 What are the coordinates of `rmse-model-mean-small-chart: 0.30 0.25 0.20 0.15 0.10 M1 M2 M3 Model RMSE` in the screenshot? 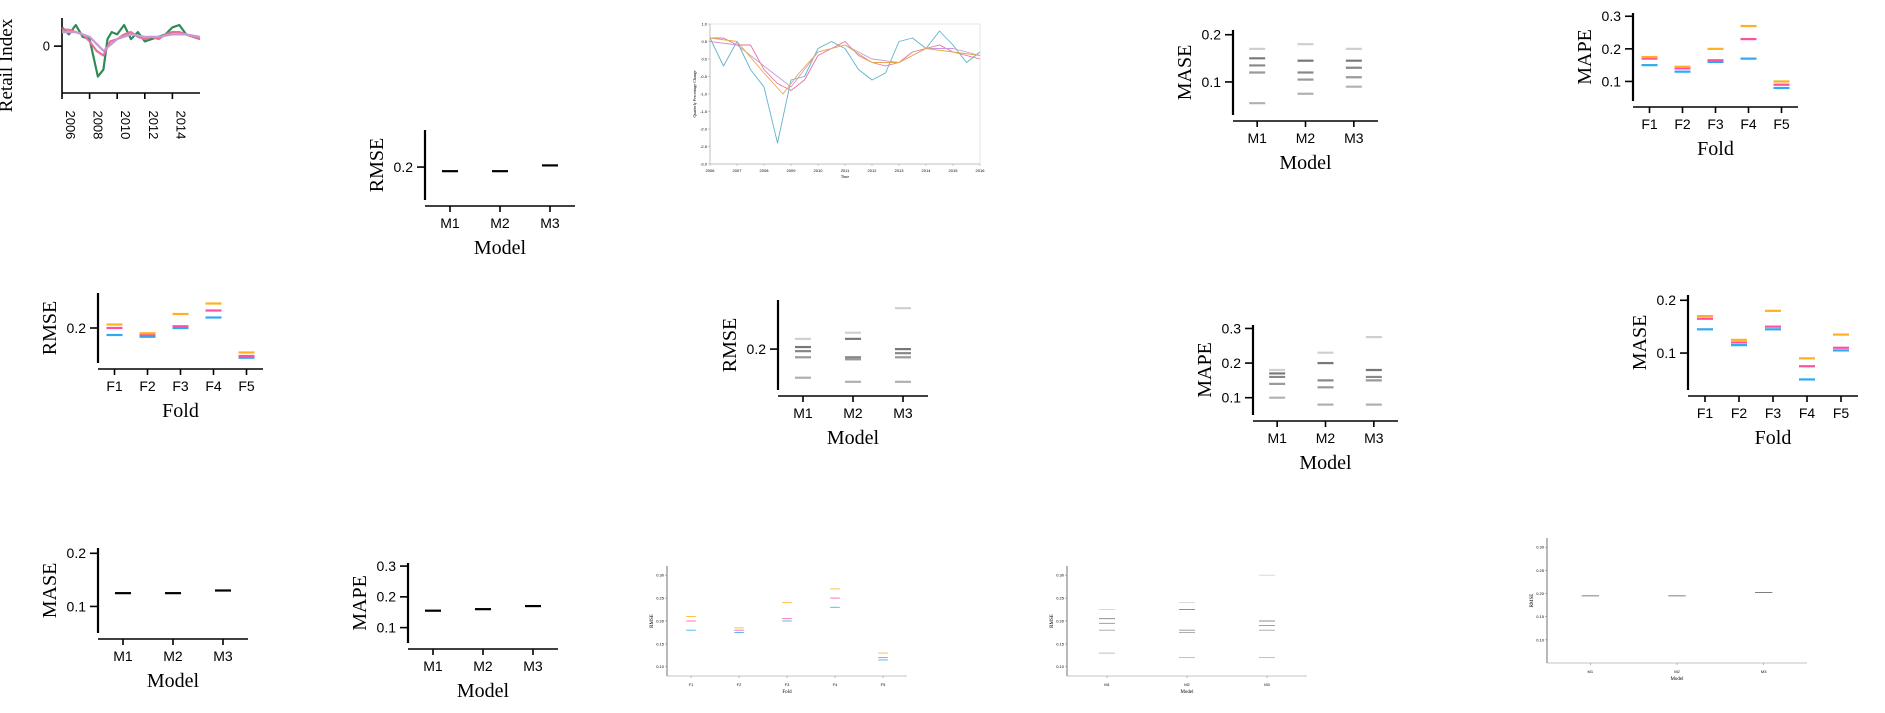 It's located at (1668, 610).